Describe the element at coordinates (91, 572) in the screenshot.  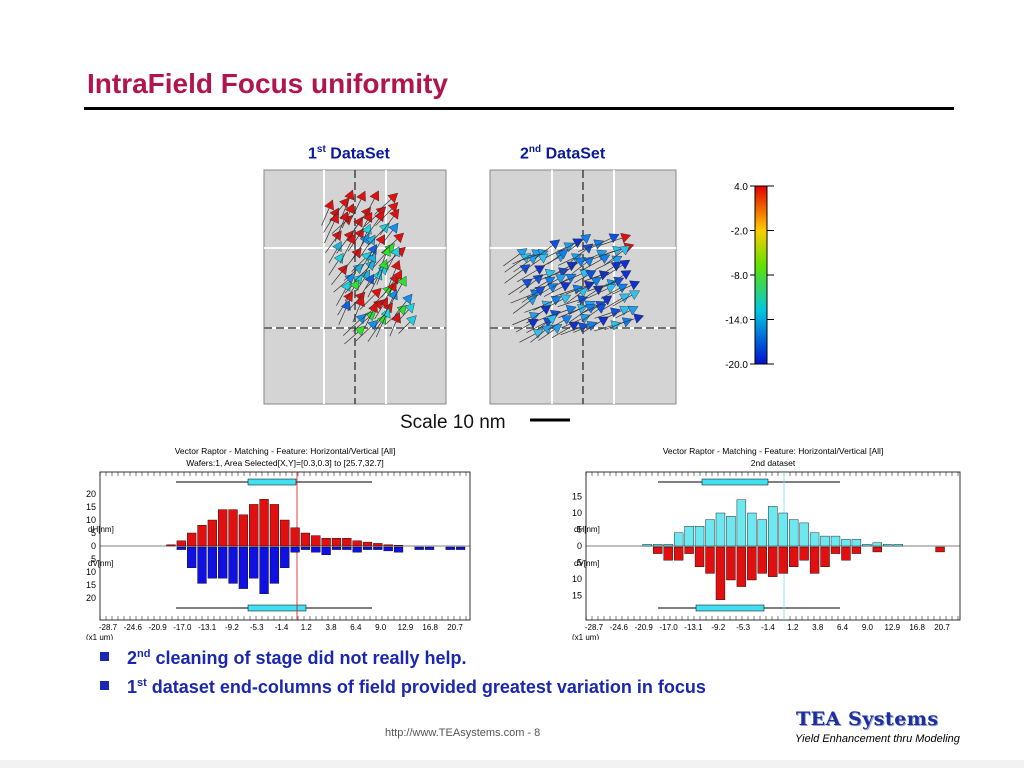
I see `y-tick-label: 10` at that location.